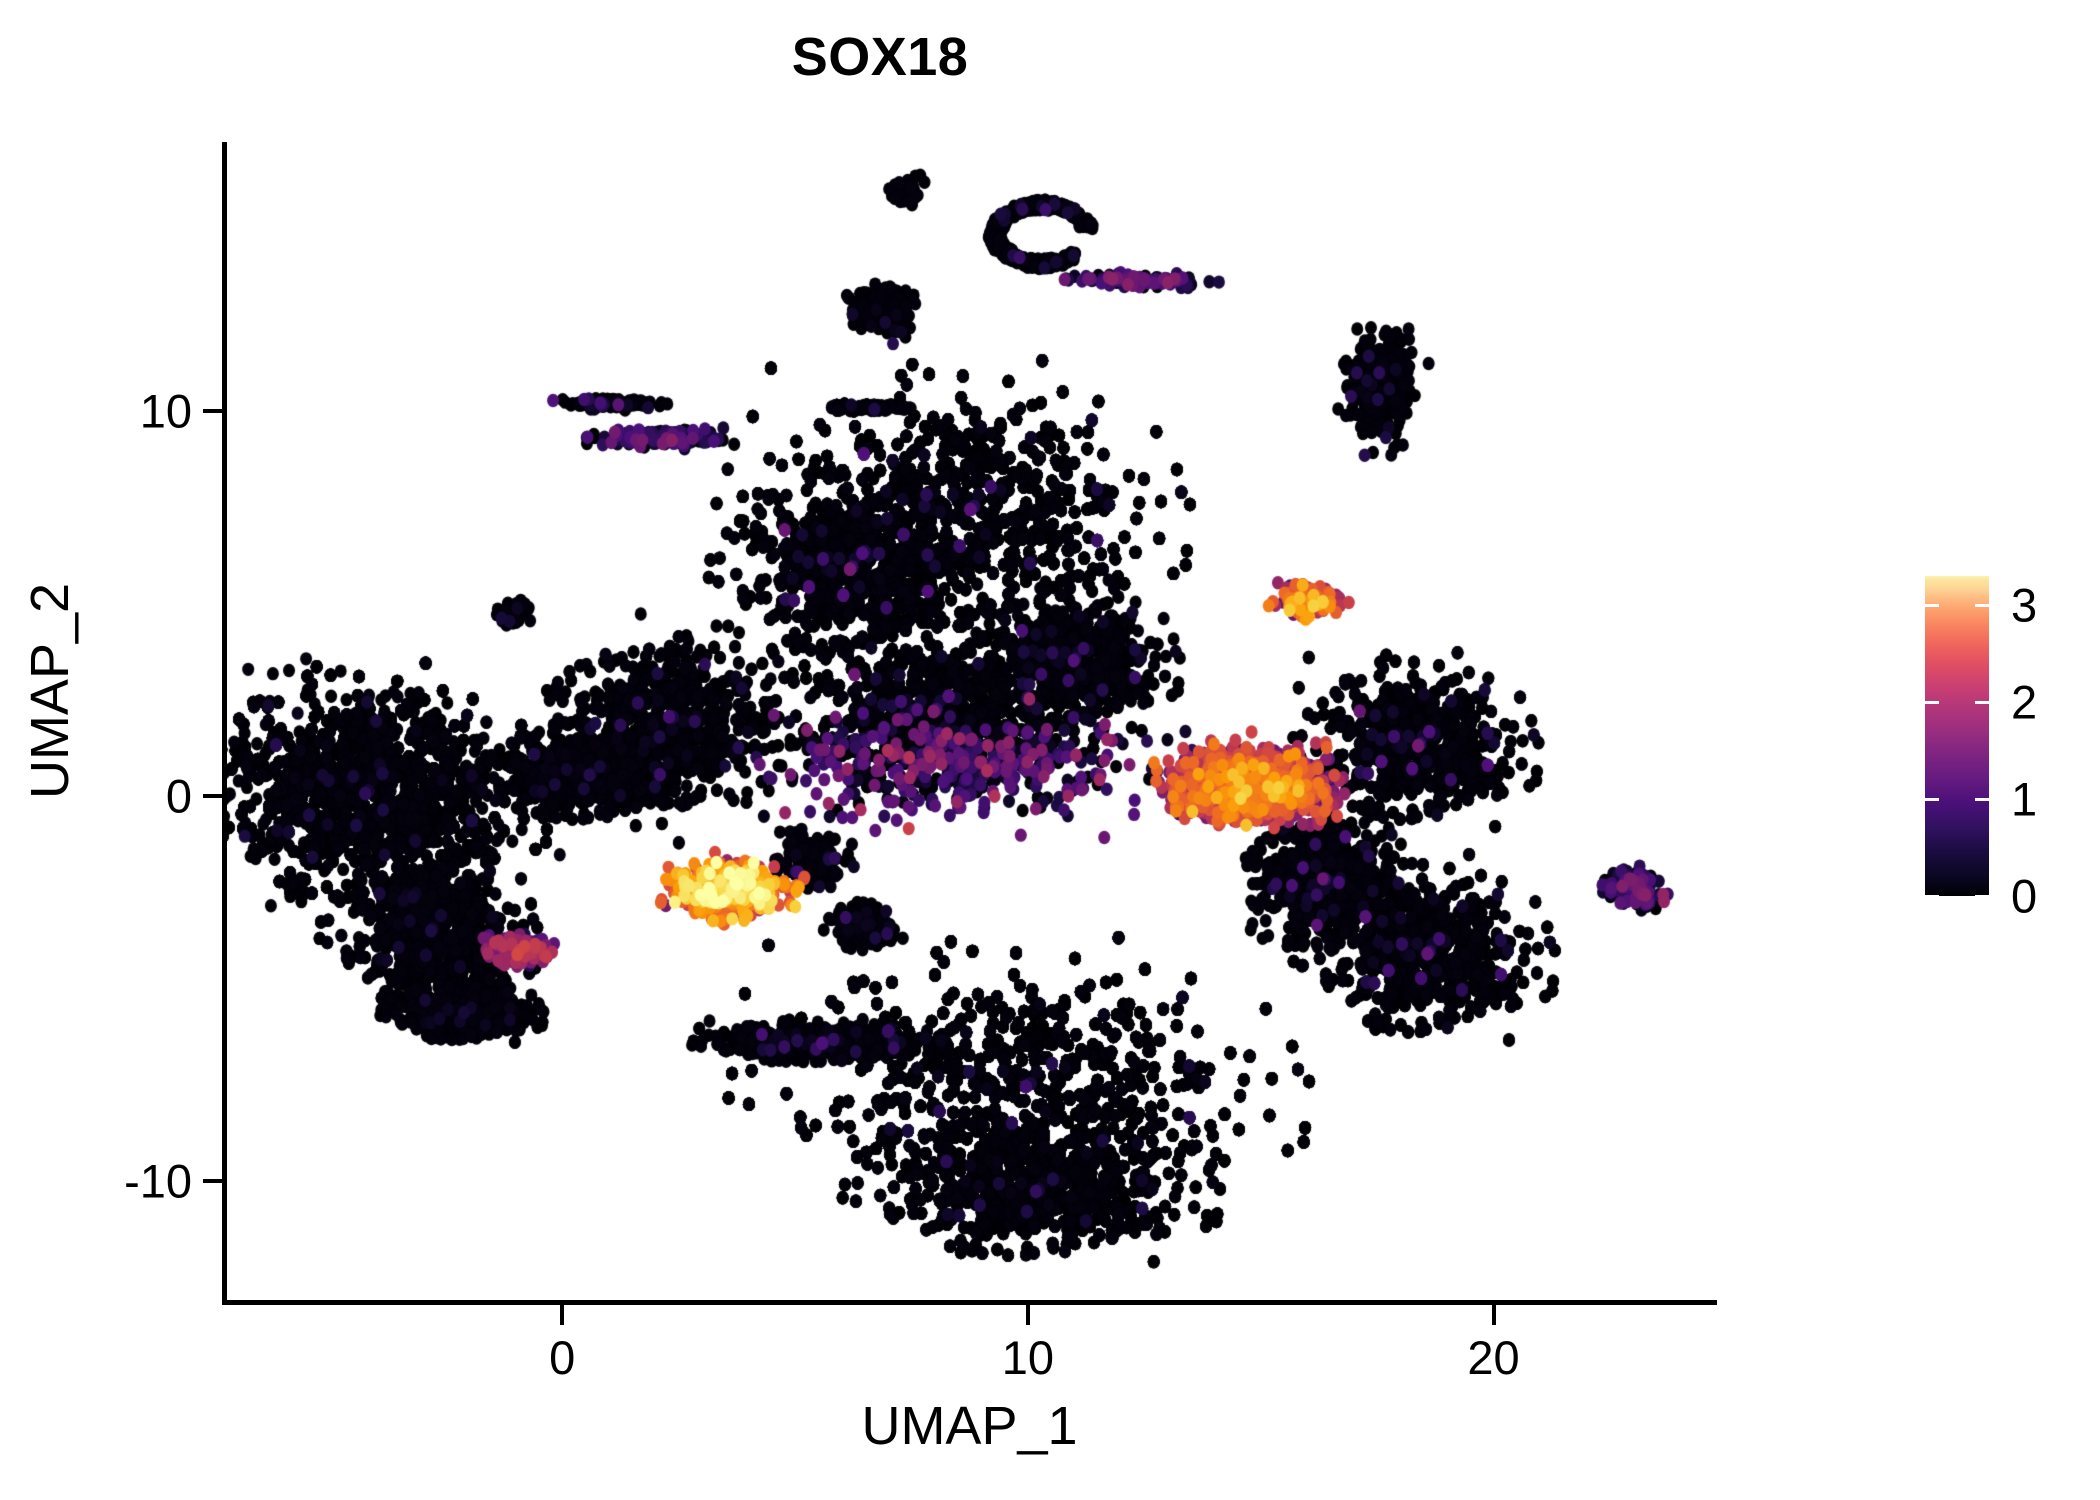  What do you see at coordinates (562, 1357) in the screenshot?
I see `x-tick-label: 0` at bounding box center [562, 1357].